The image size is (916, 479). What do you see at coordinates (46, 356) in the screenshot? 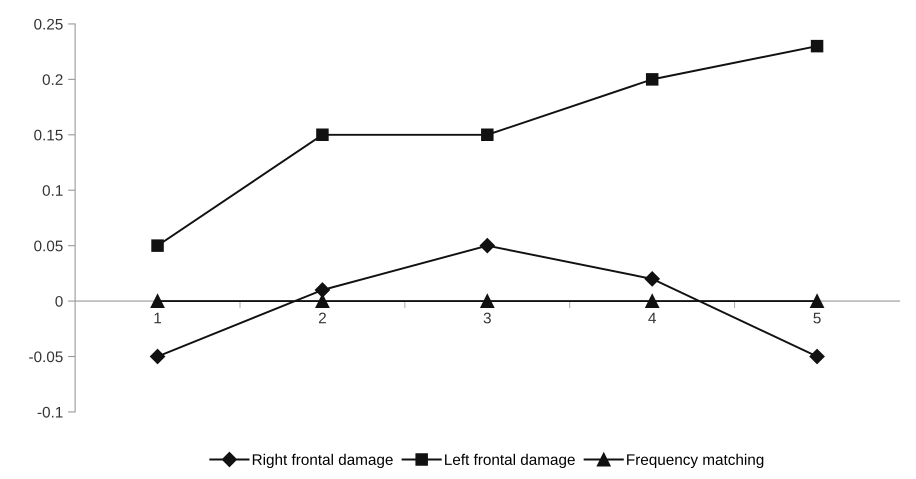
I see `y-tick-label: -0.05` at bounding box center [46, 356].